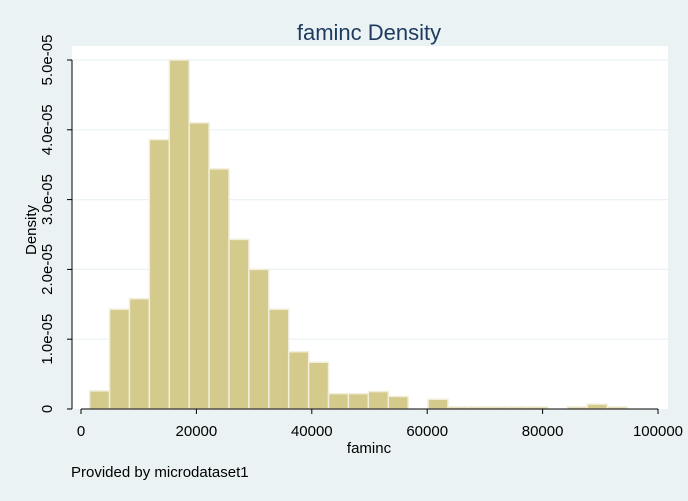 The width and height of the screenshot is (688, 501). I want to click on y-tick-label: 3.0e-05, so click(47, 199).